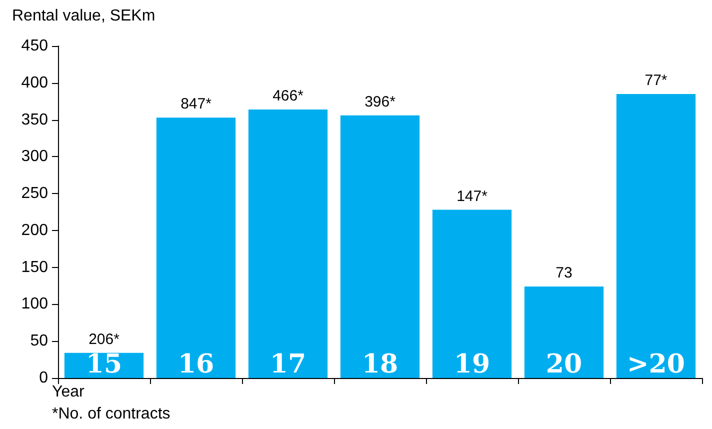  What do you see at coordinates (656, 80) in the screenshot?
I see `annotation: 77*` at bounding box center [656, 80].